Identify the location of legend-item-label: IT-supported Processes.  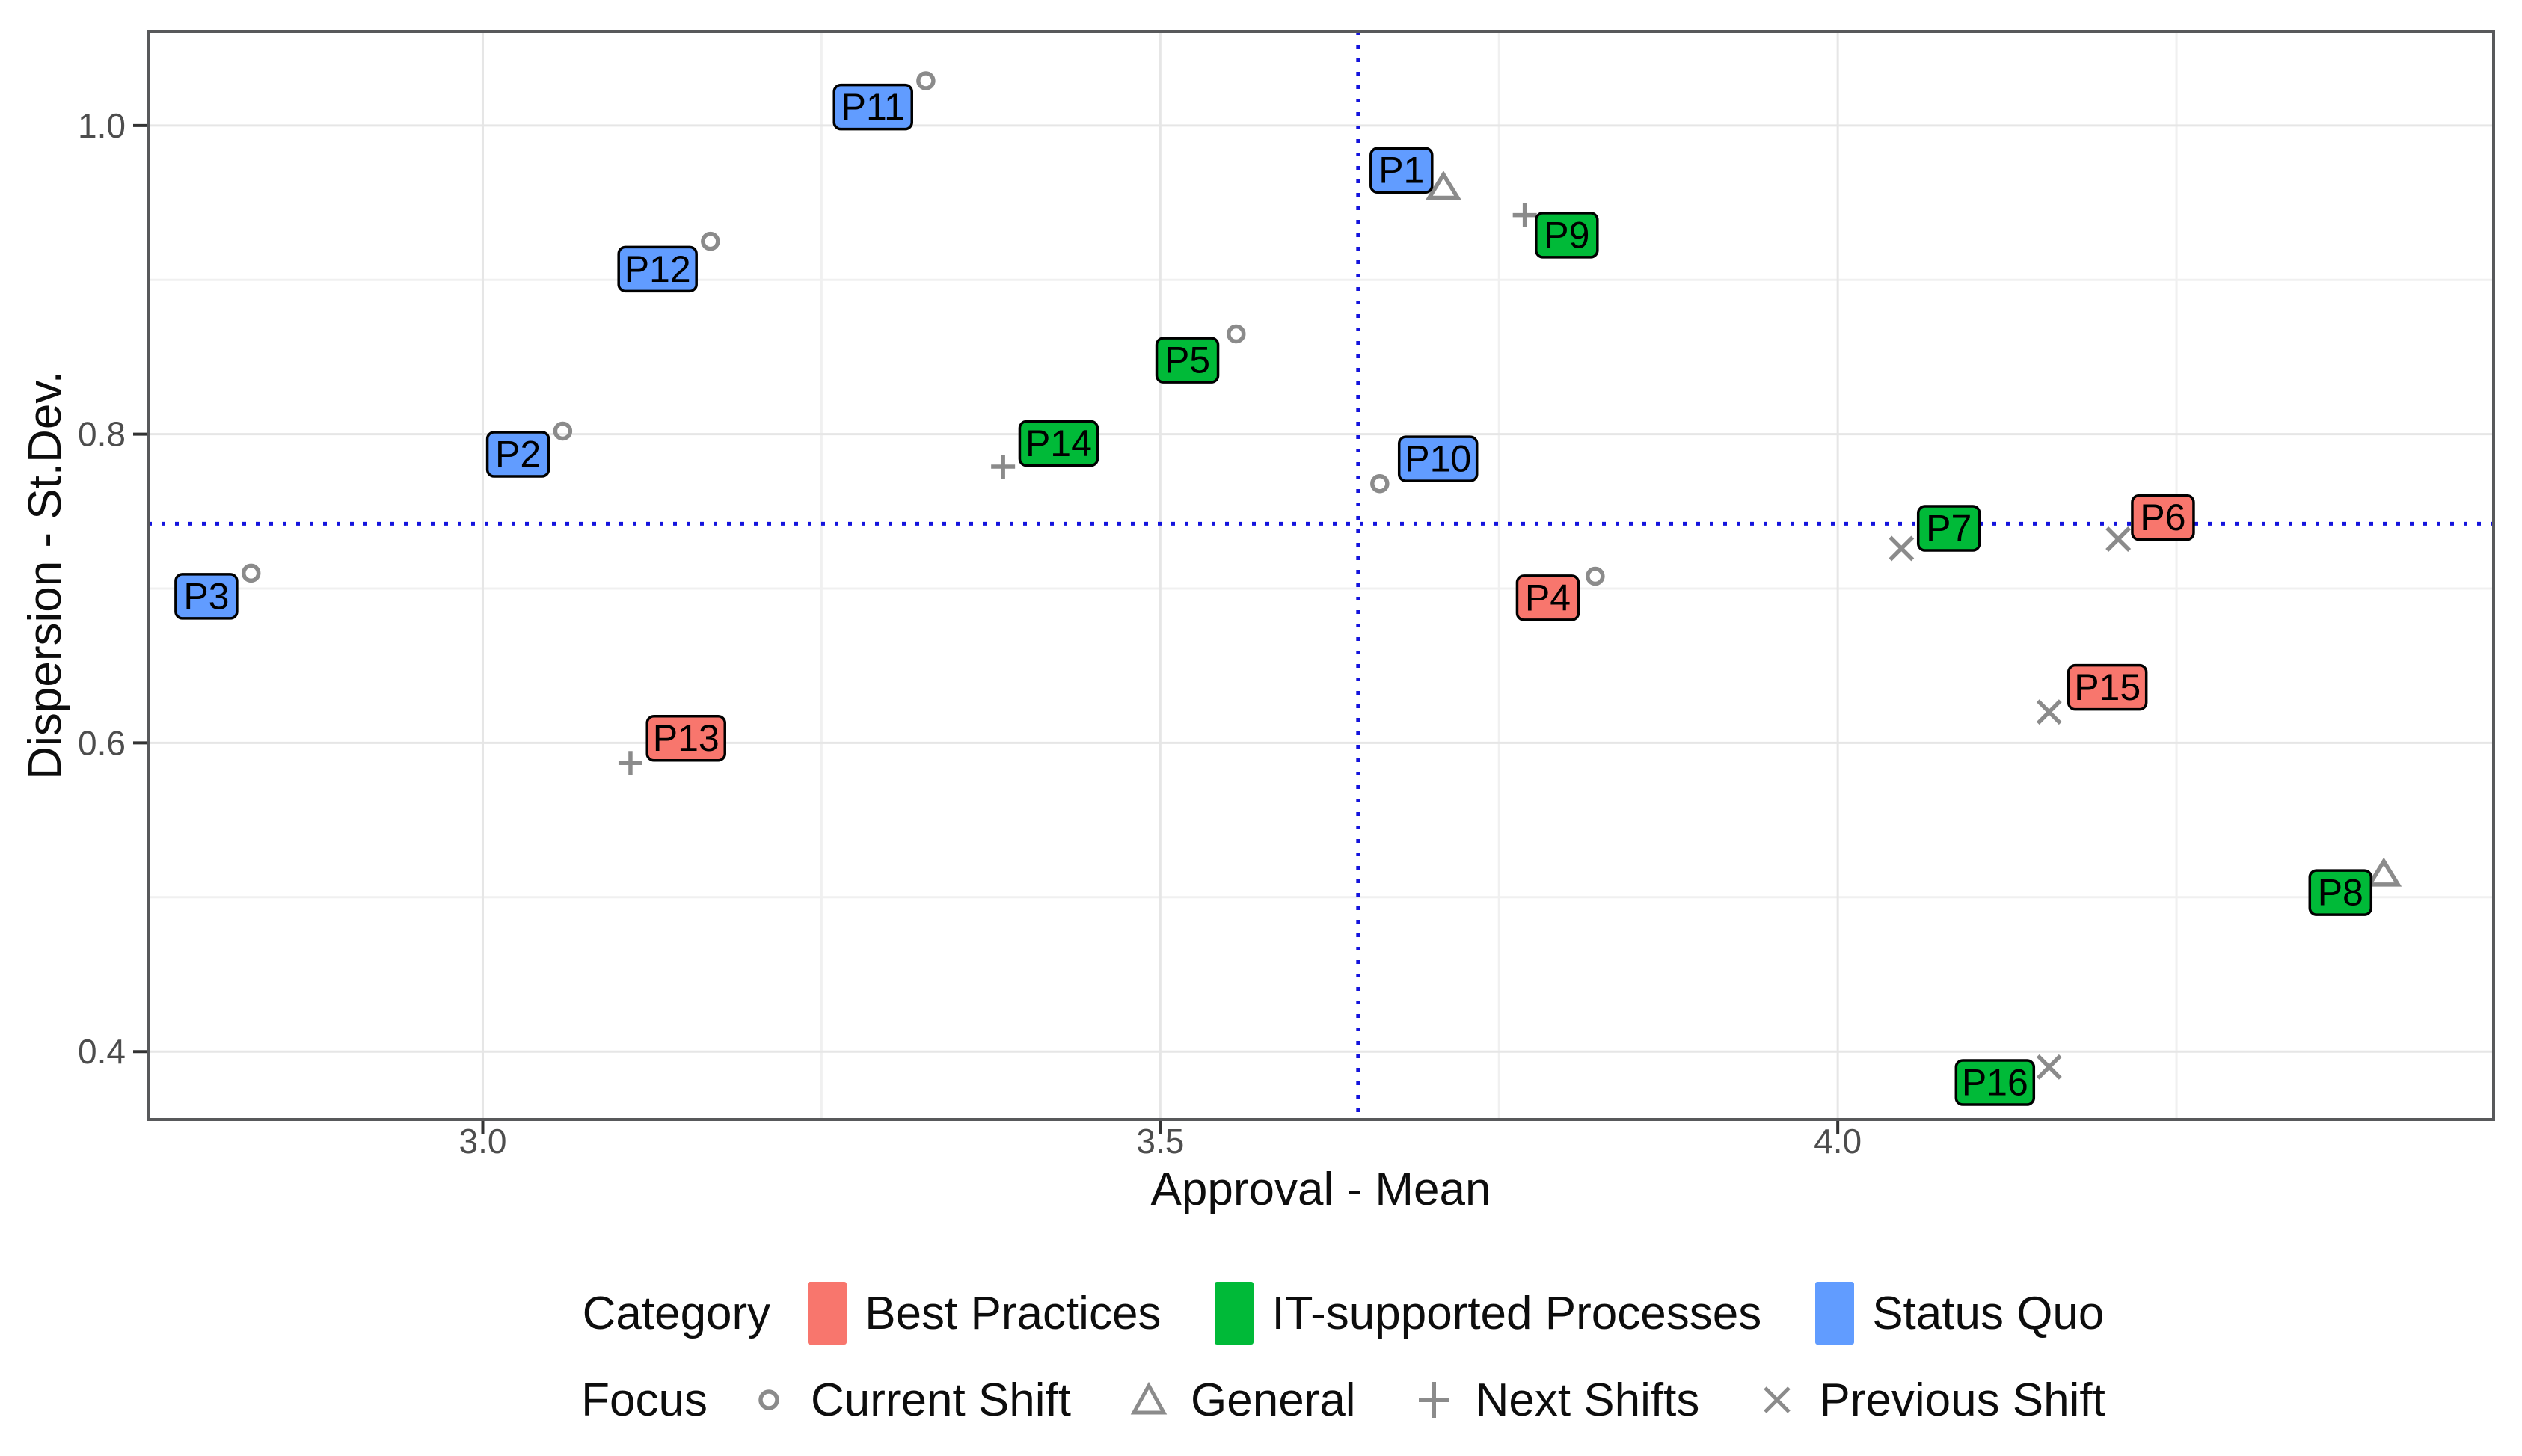
(1516, 1313).